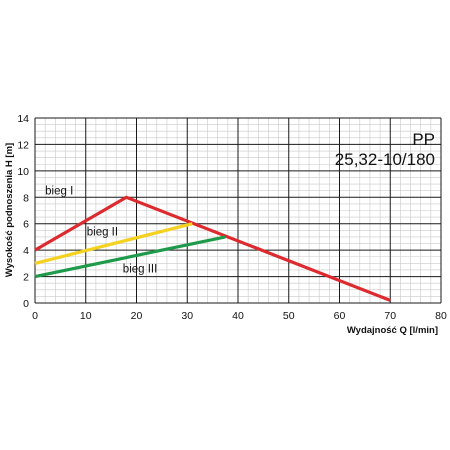 The height and width of the screenshot is (450, 450). I want to click on x-axis-label: Wydajność Q [l/min], so click(392, 330).